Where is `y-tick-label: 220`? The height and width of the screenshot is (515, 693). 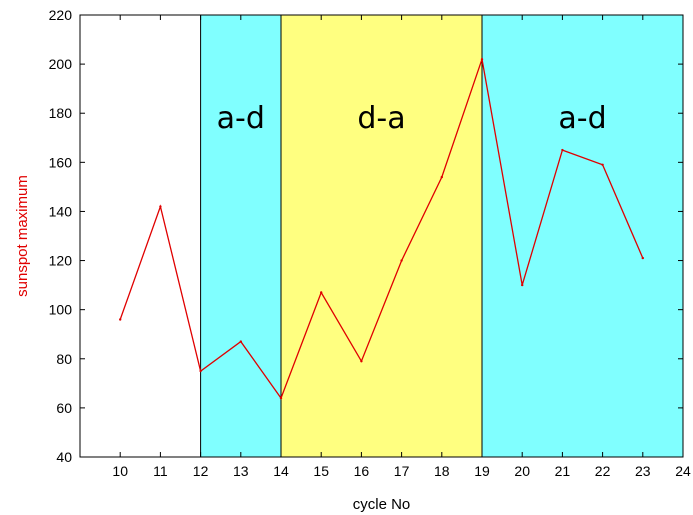
y-tick-label: 220 is located at coordinates (61, 15).